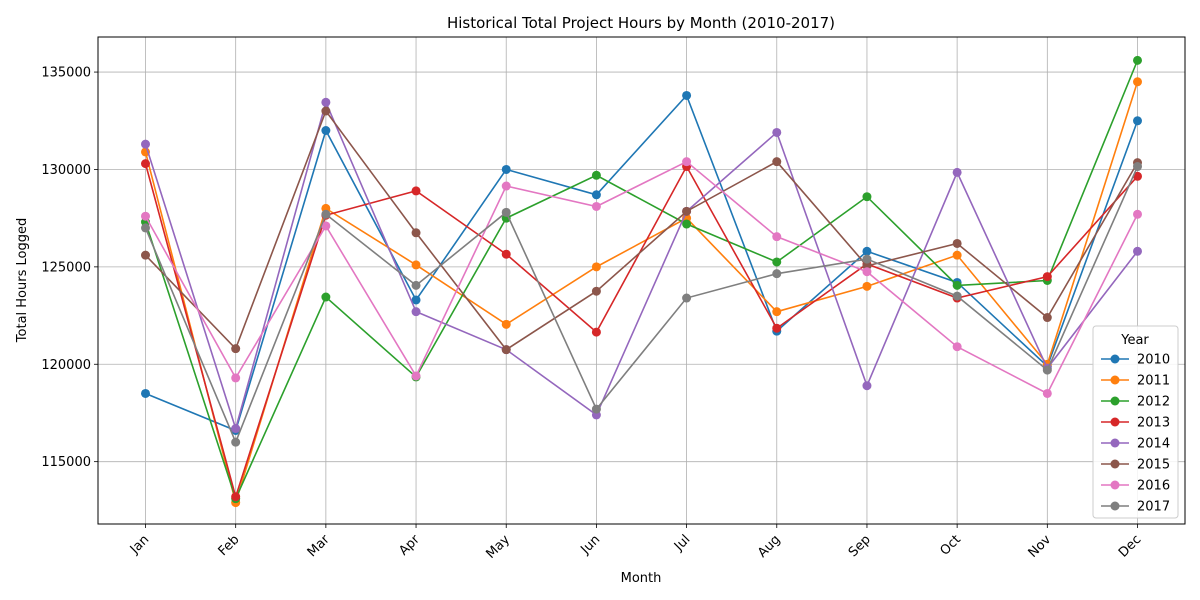 The width and height of the screenshot is (1200, 600). I want to click on x-tick-label: Nov, so click(1040, 546).